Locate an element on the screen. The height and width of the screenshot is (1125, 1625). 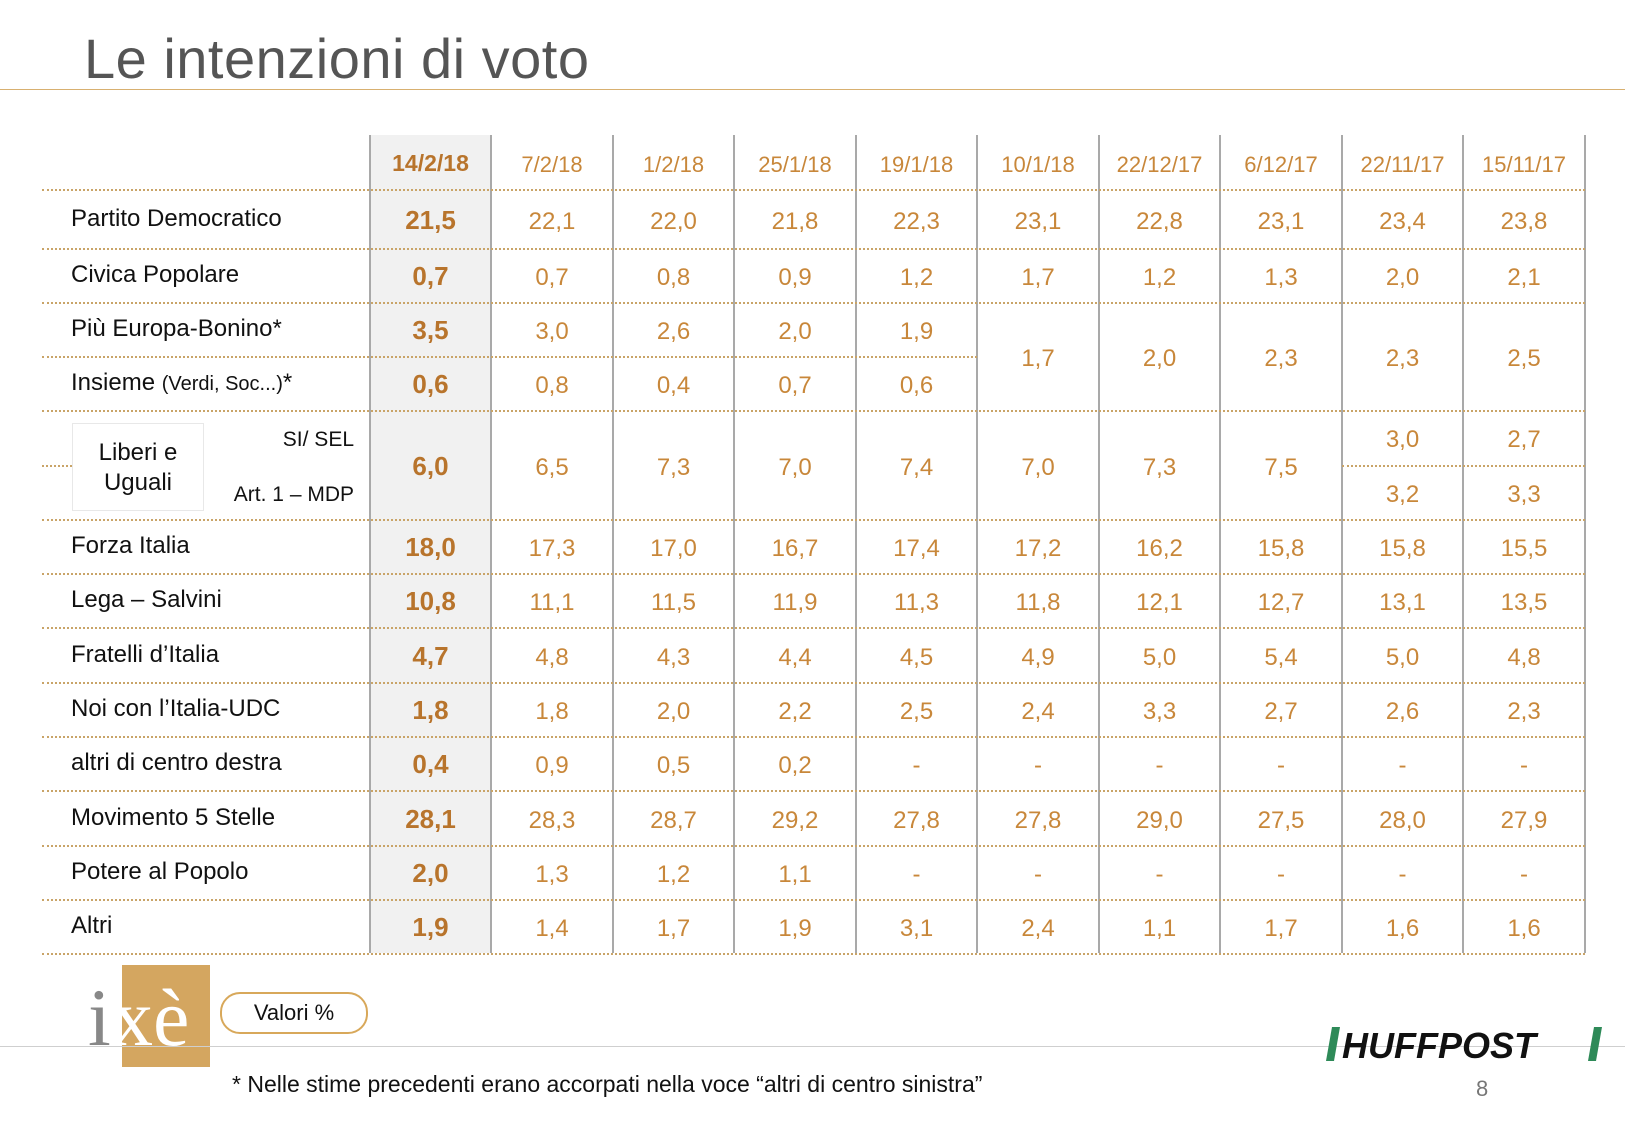
values-percent-badge: Valori % is located at coordinates (294, 1013).